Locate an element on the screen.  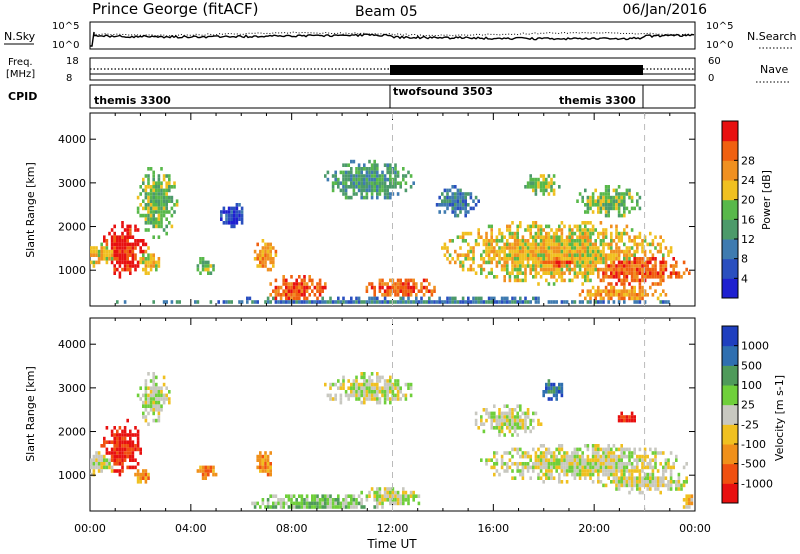
noise-sky-series is located at coordinates (392, 39).